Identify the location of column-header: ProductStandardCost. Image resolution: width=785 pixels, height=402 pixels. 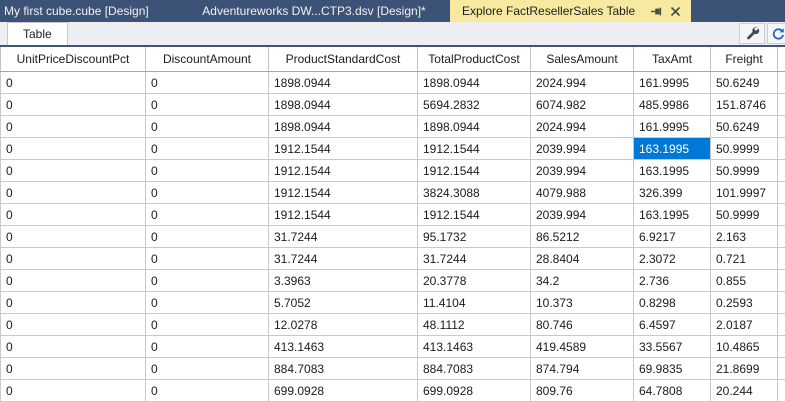
(343, 59).